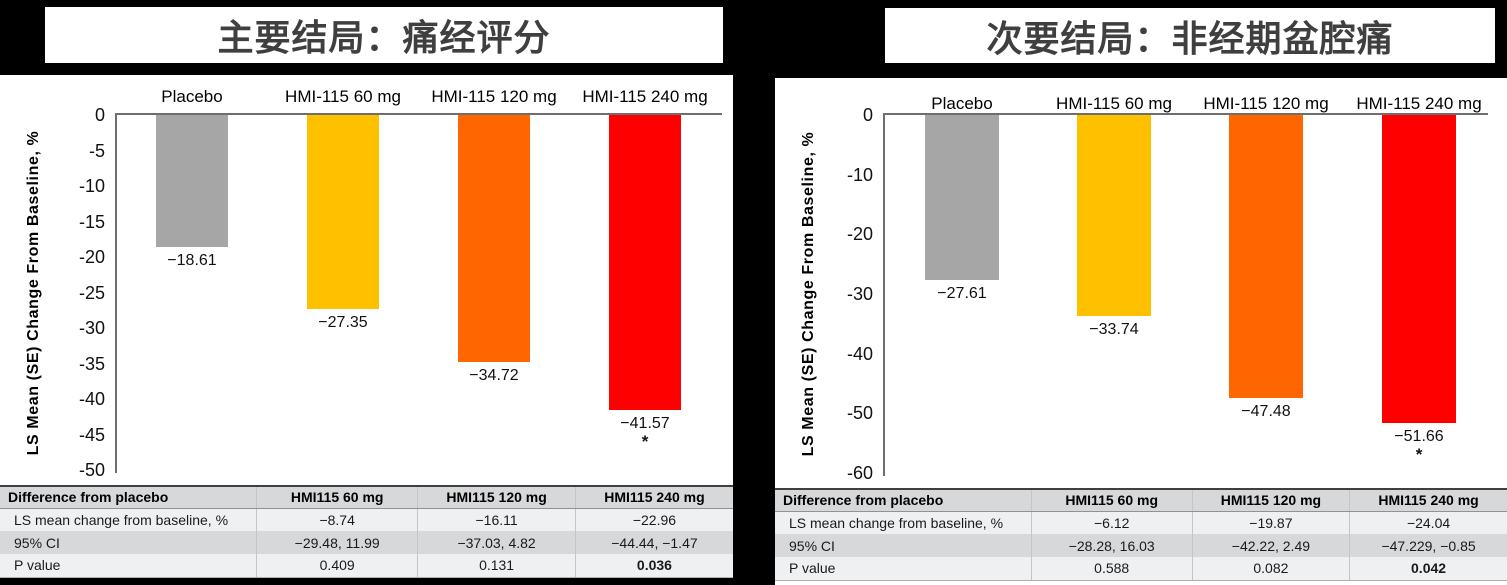 This screenshot has width=1507, height=585. I want to click on table-cell: −22.96, so click(653, 519).